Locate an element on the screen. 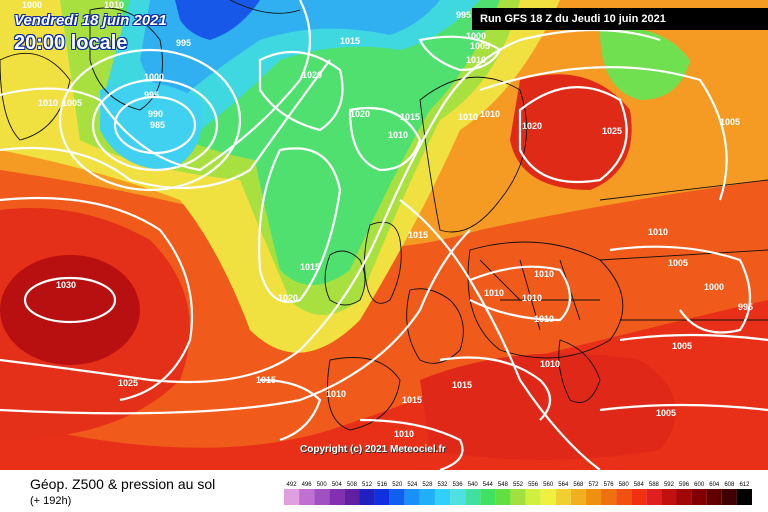  legend-tick-label: 592 is located at coordinates (669, 485).